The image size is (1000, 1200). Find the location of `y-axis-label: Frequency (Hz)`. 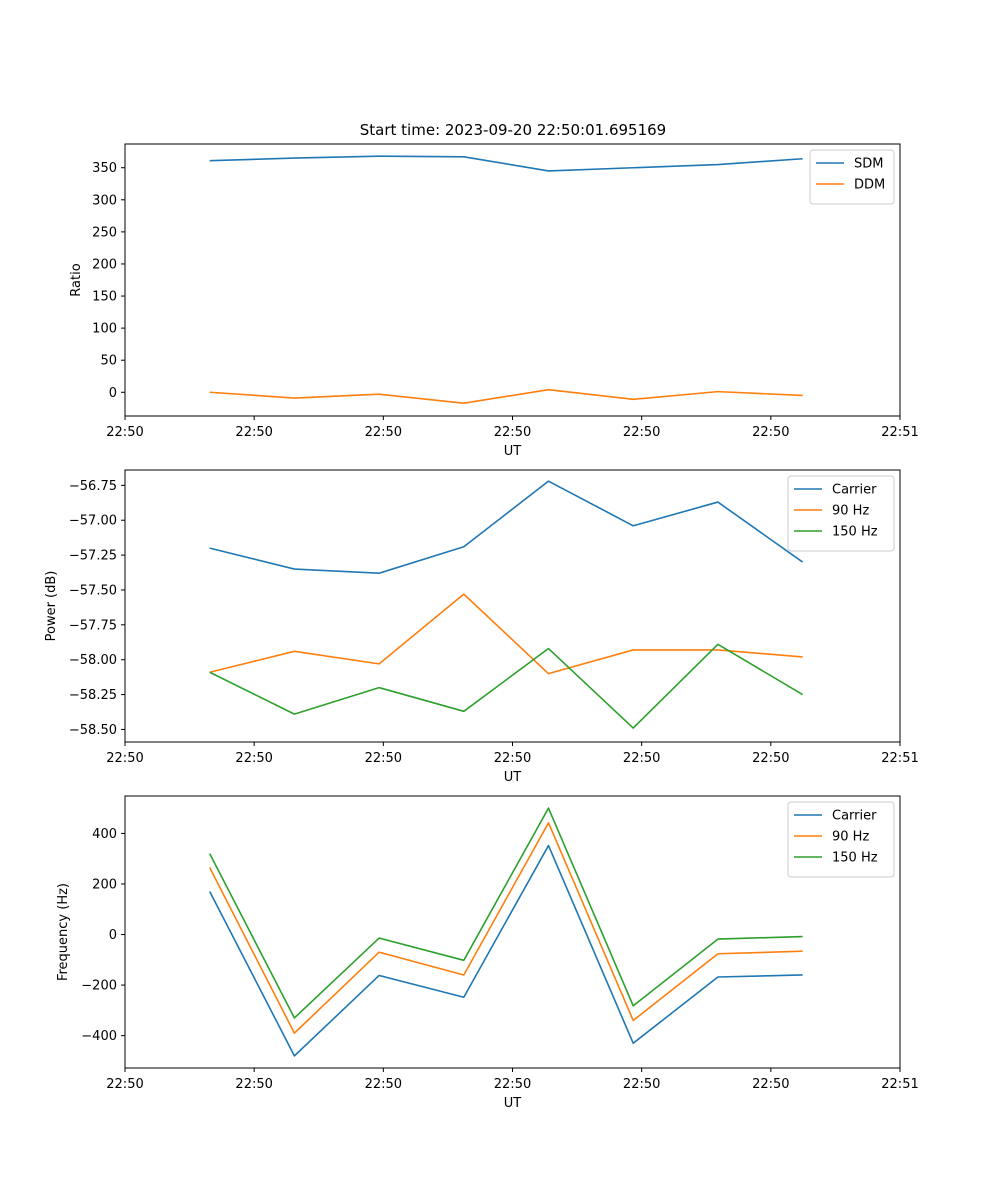

y-axis-label: Frequency (Hz) is located at coordinates (63, 932).